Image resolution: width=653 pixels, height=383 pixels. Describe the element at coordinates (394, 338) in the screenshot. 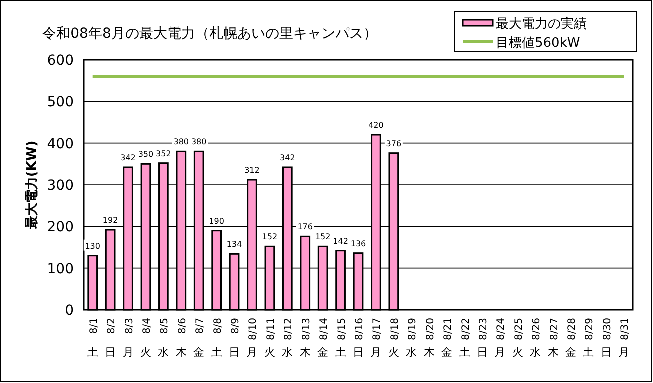

I see `x-tick-label: 8/18 火` at that location.